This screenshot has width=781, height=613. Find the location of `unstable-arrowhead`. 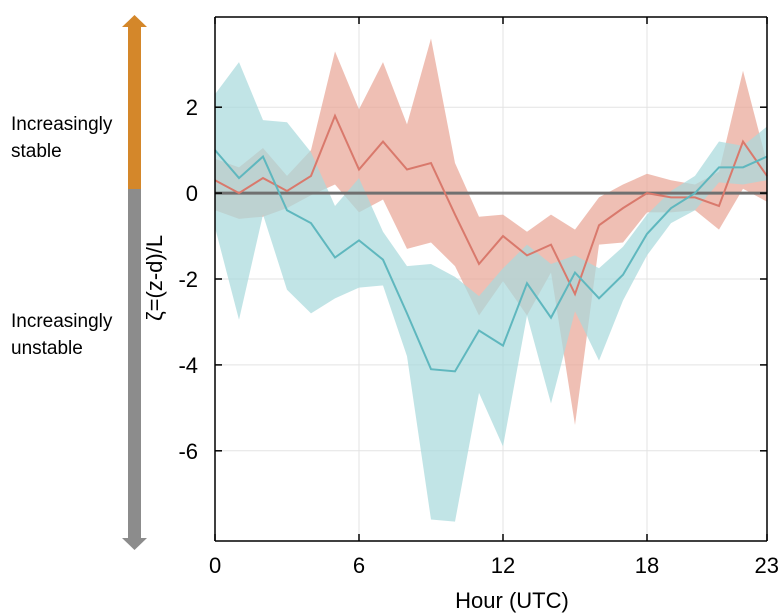

unstable-arrowhead is located at coordinates (134, 544).